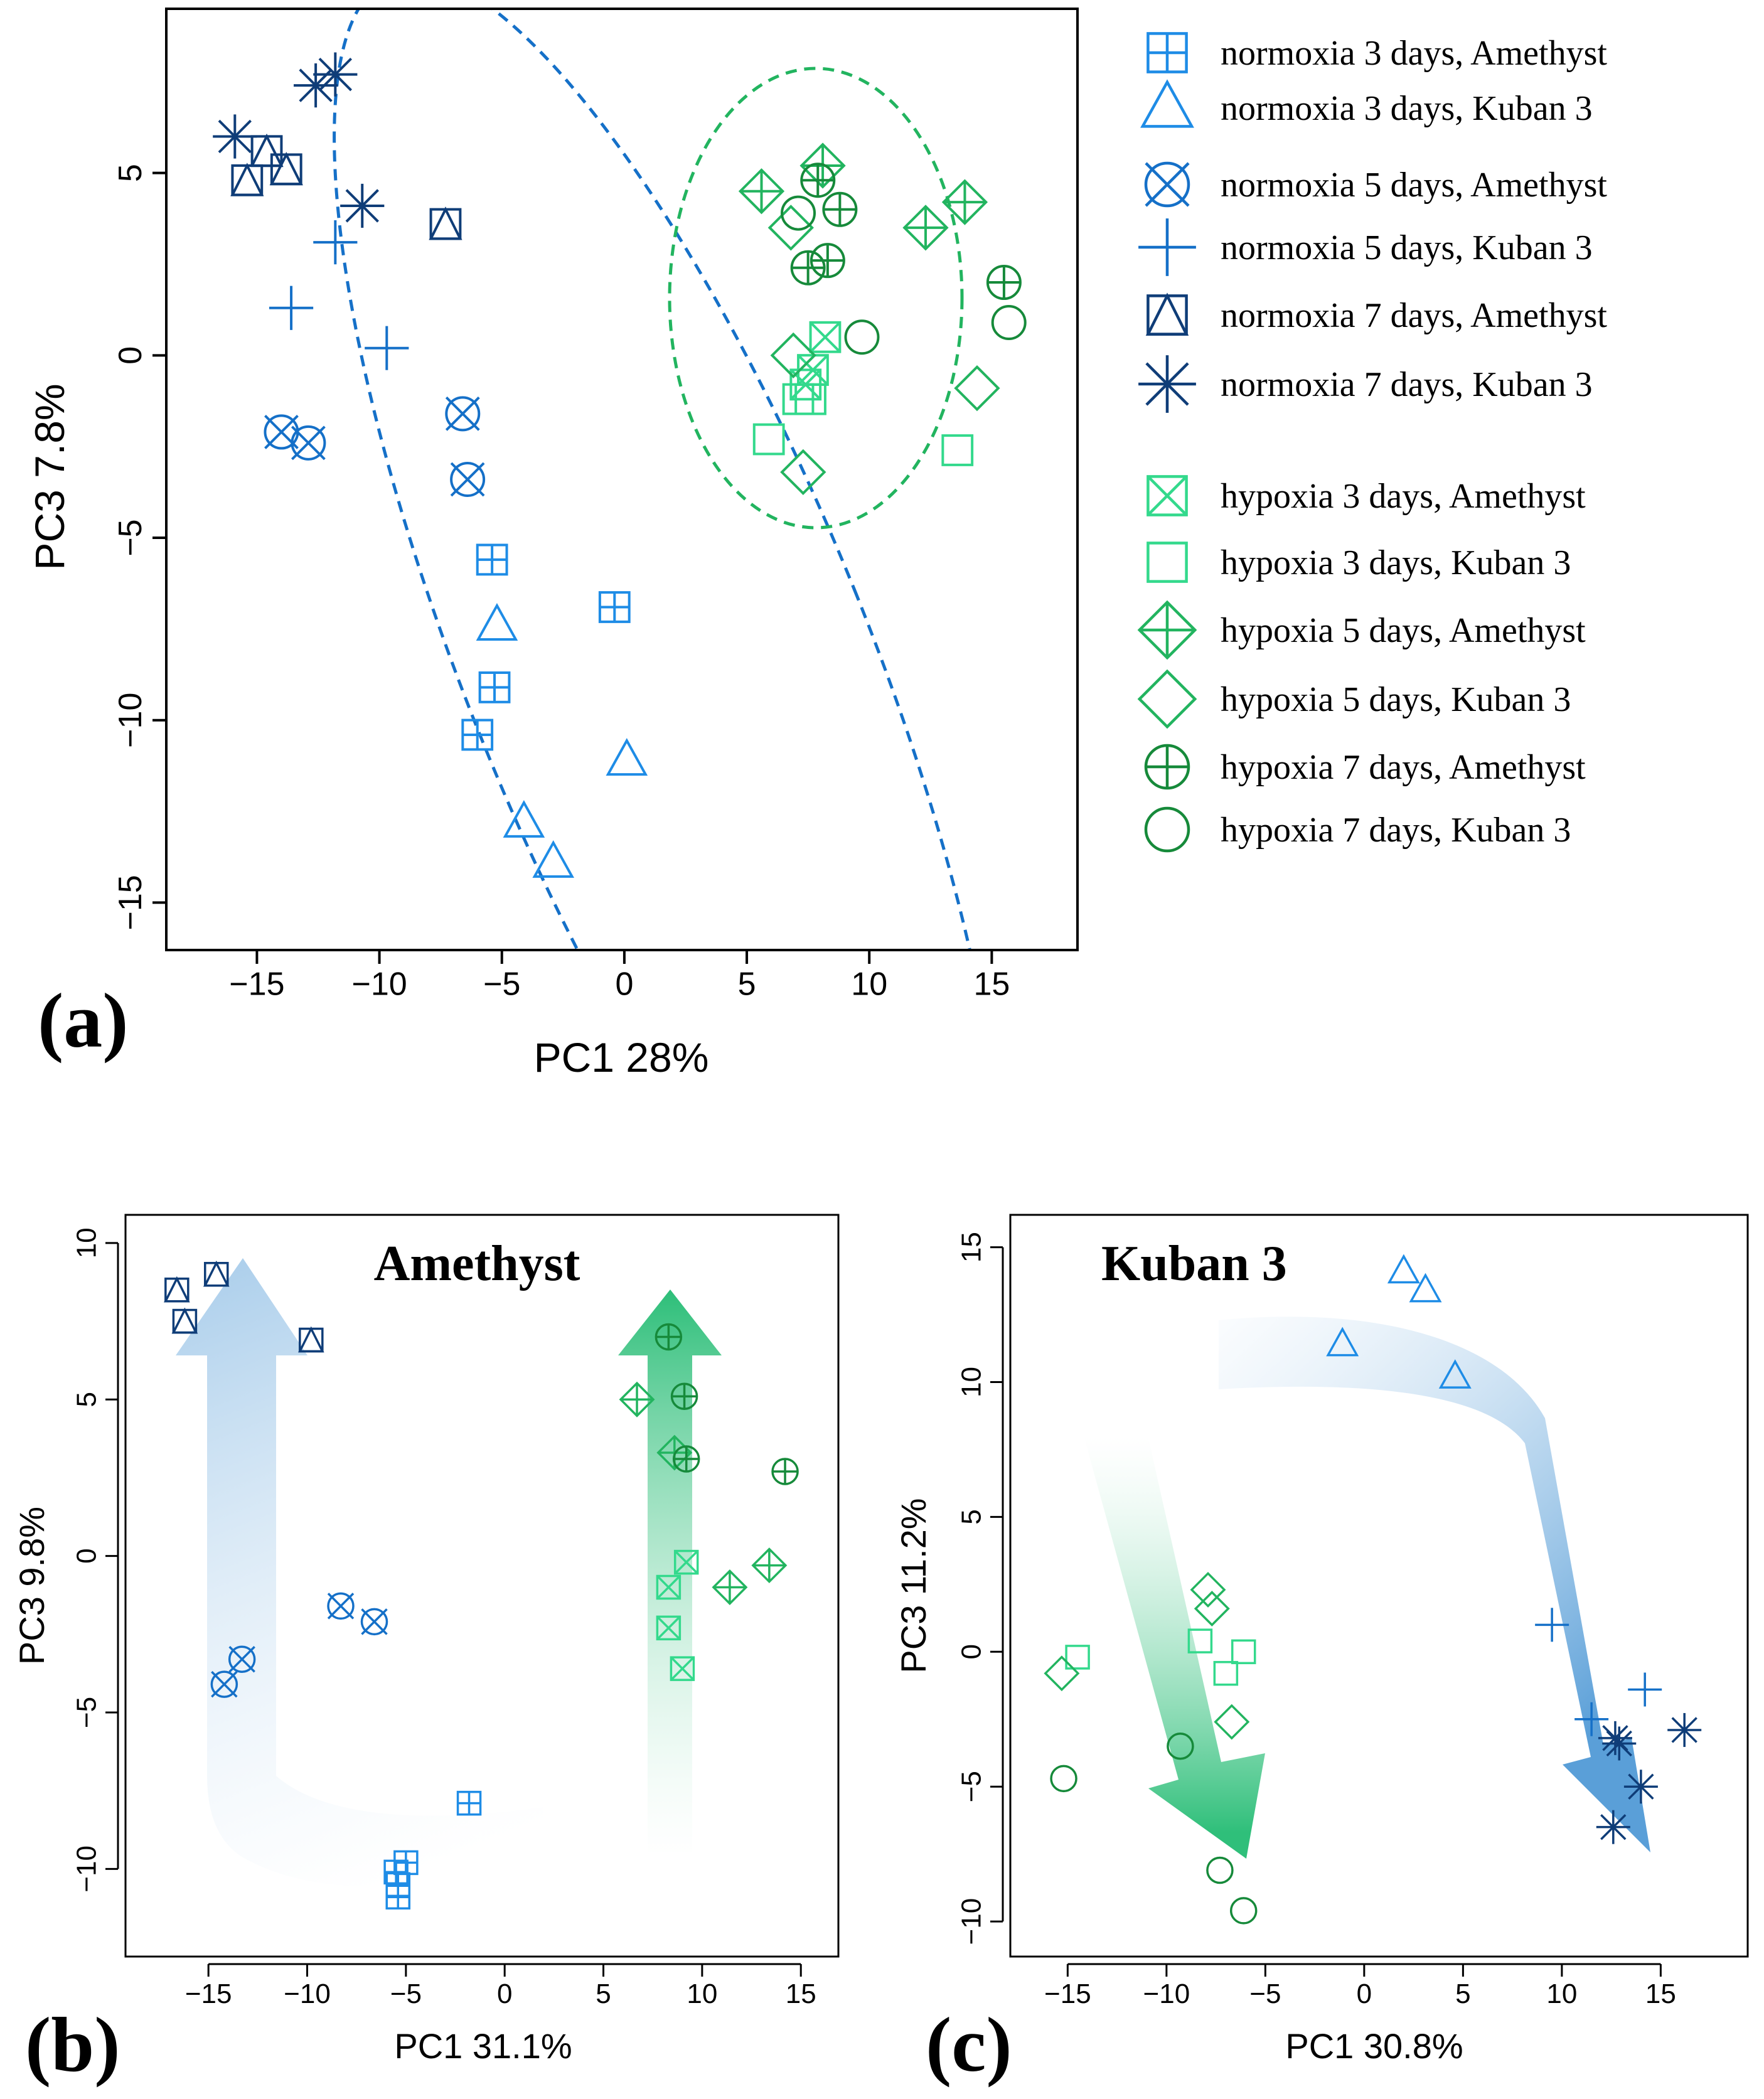 This screenshot has height=2099, width=1764. Describe the element at coordinates (747, 984) in the screenshot. I see `x-tick-label: 5` at that location.